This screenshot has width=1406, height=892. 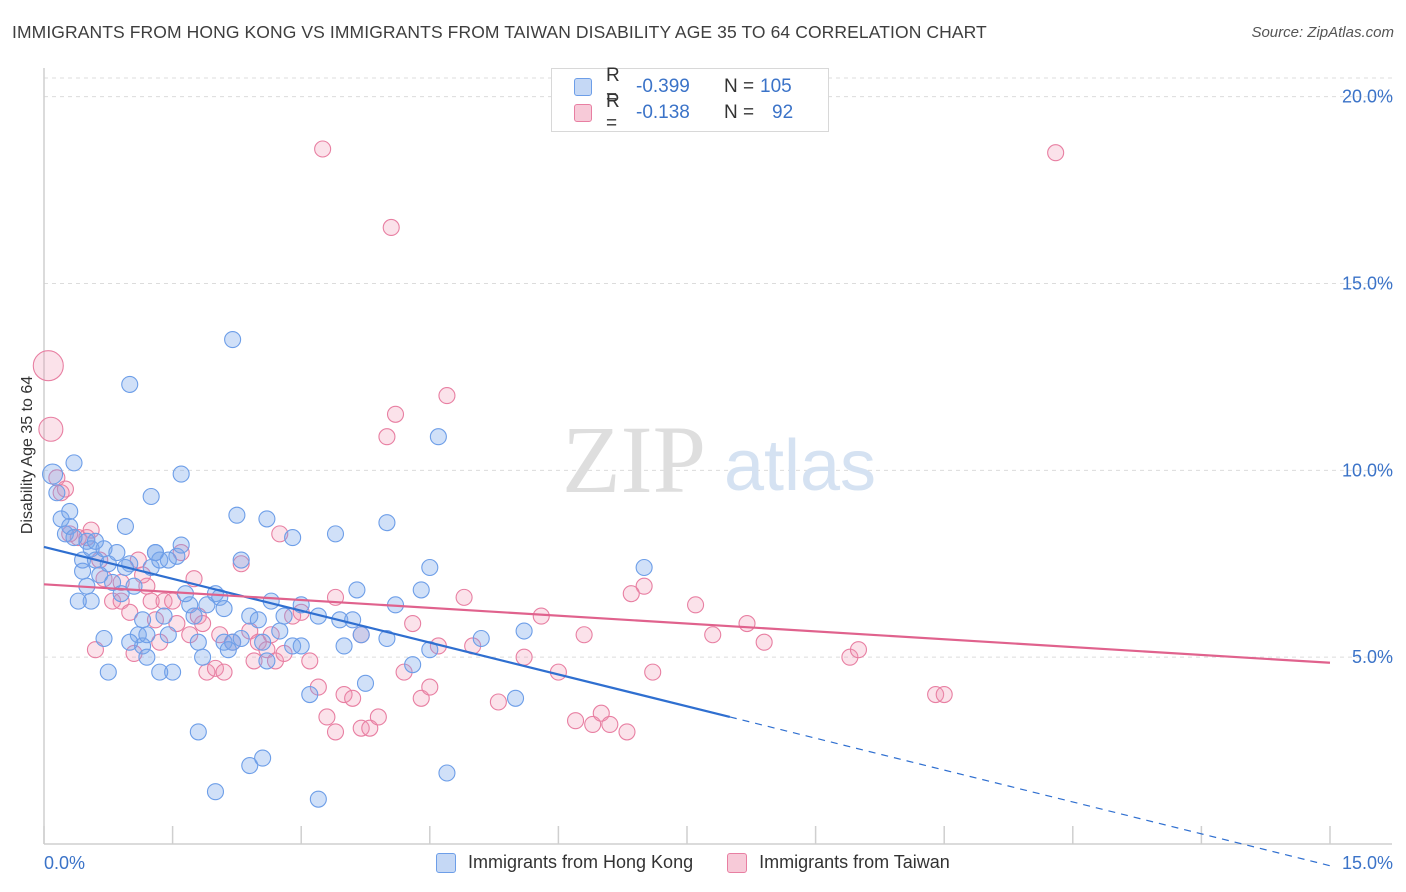 I want to click on y-tick-label: 5.0%, so click(x=1372, y=657).